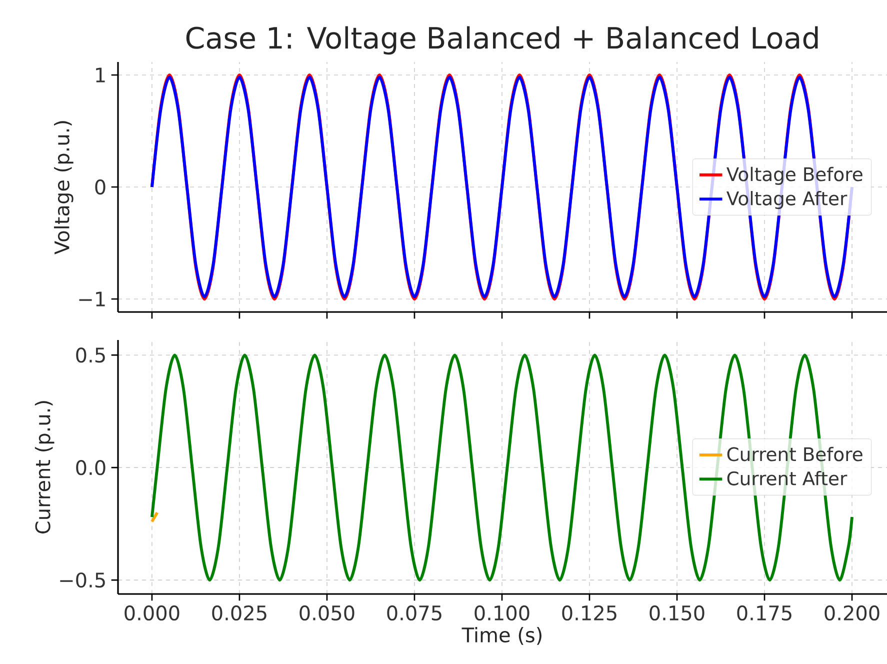 The height and width of the screenshot is (664, 887). Describe the element at coordinates (64, 187) in the screenshot. I see `y-axis-title: Voltage (p.u.)` at that location.